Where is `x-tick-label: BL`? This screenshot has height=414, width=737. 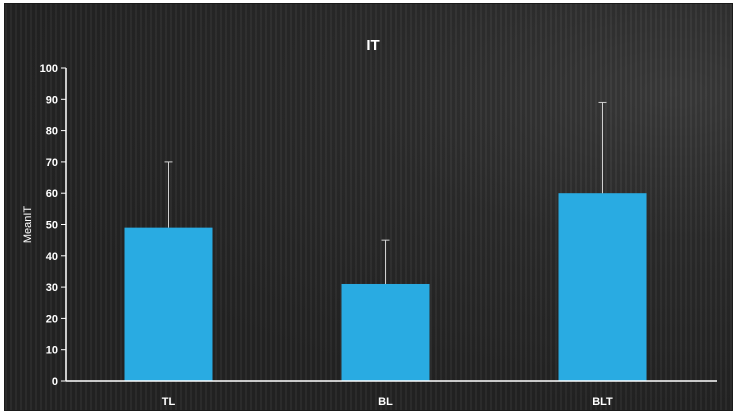
x-tick-label: BL is located at coordinates (385, 402).